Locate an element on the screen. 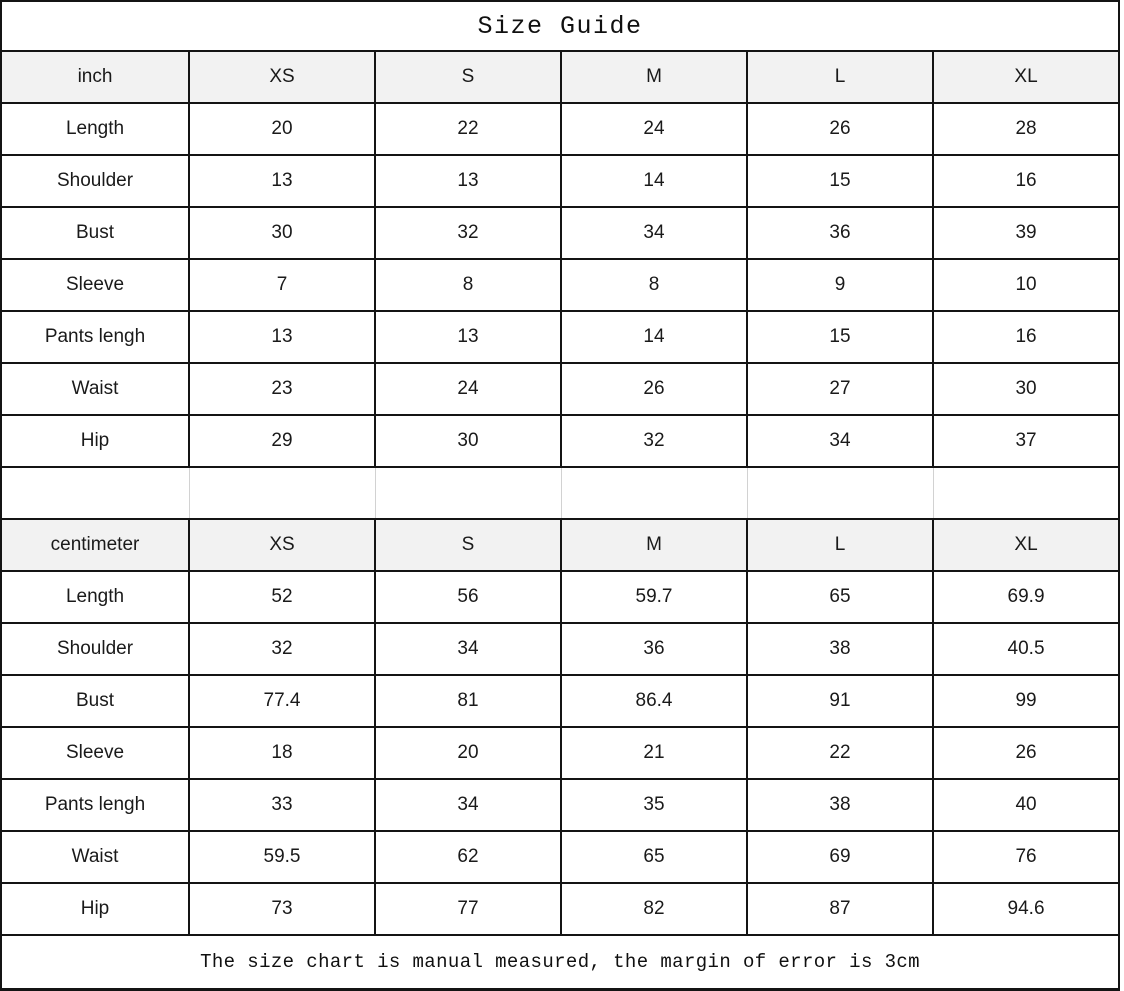 Image resolution: width=1124 pixels, height=991 pixels. inch-unit-header: inch is located at coordinates (95, 77).